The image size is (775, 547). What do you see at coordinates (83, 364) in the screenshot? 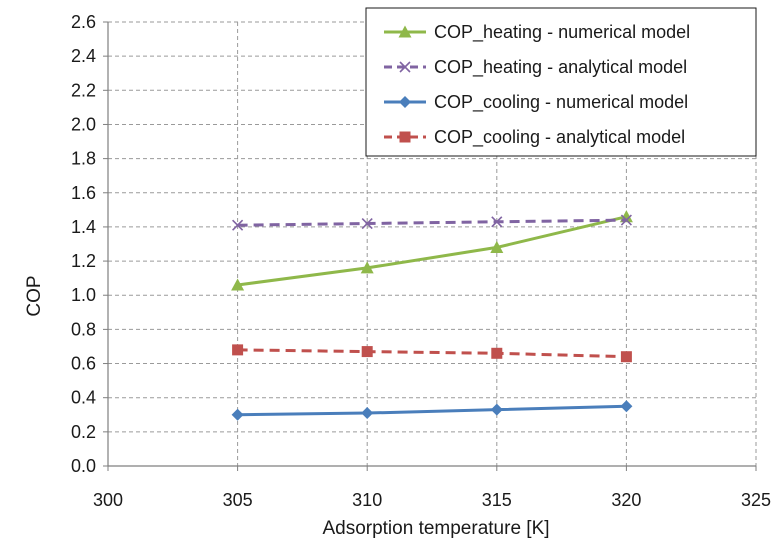
I see `y-tick-label: 0.6` at bounding box center [83, 364].